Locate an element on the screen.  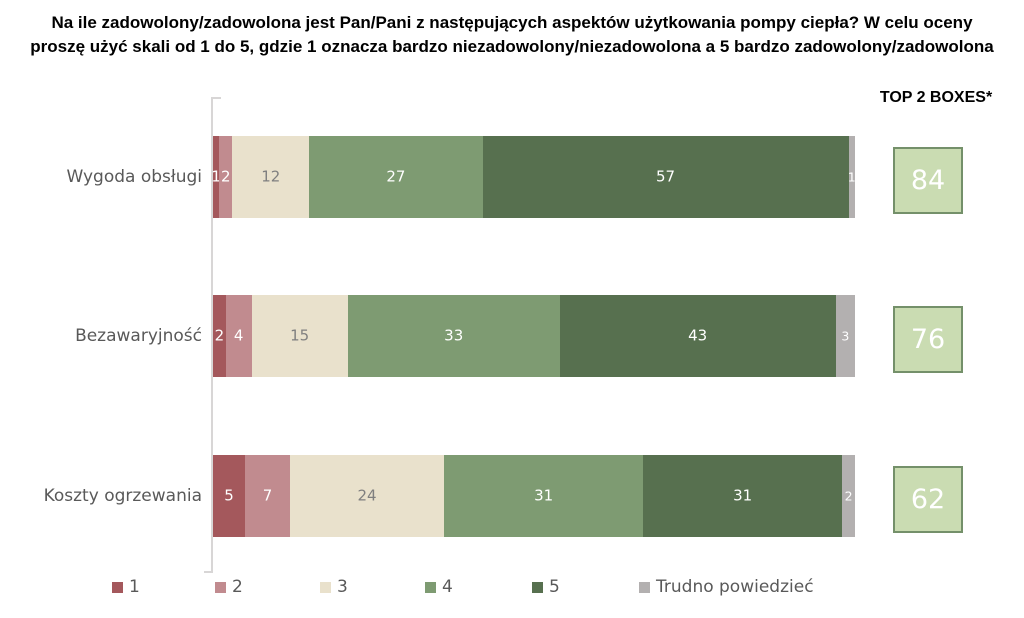
legend-label: 3 is located at coordinates (342, 587).